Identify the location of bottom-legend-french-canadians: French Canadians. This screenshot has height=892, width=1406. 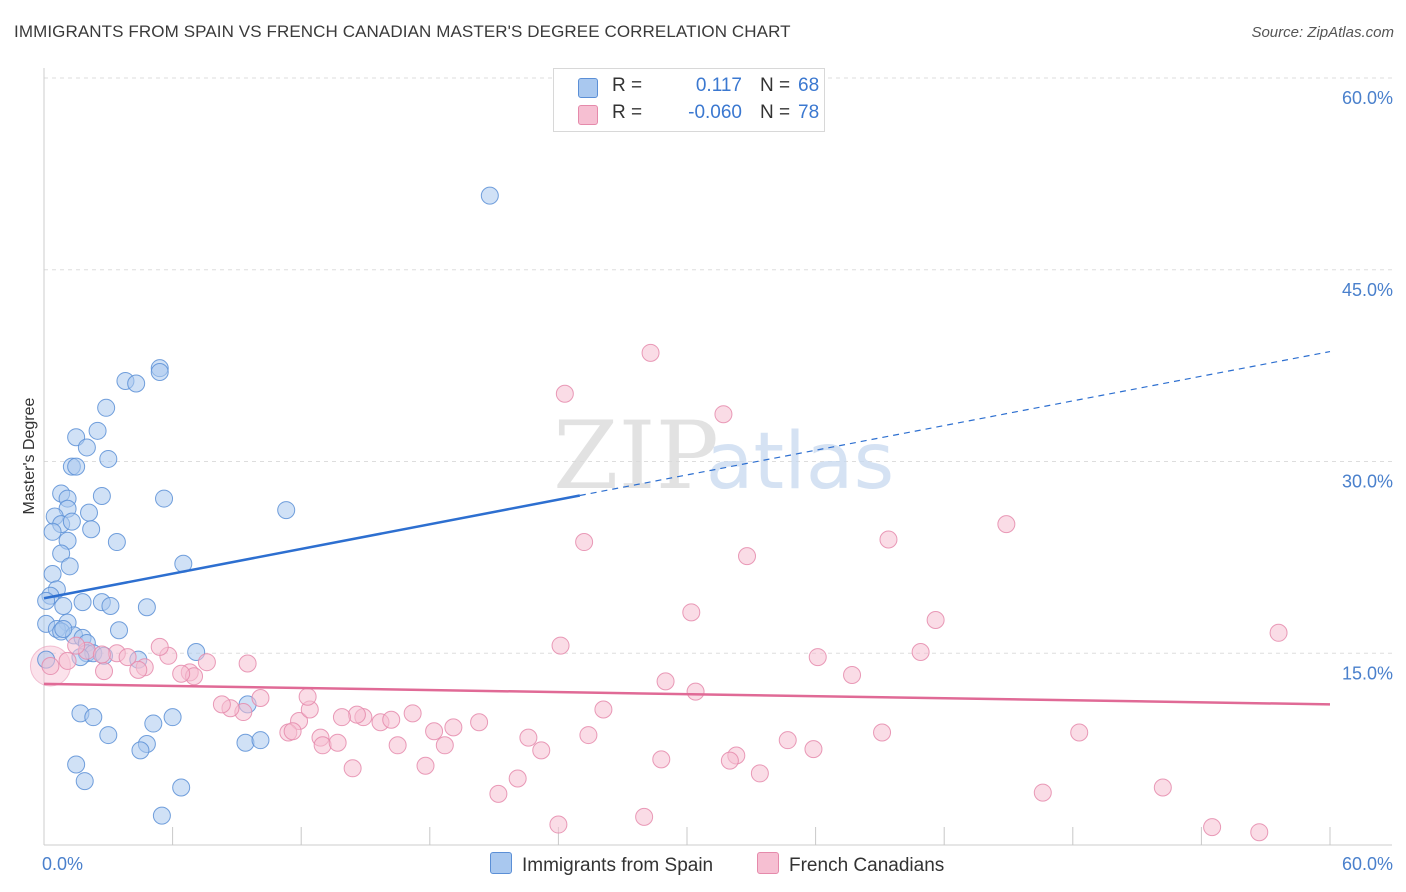
(850, 864).